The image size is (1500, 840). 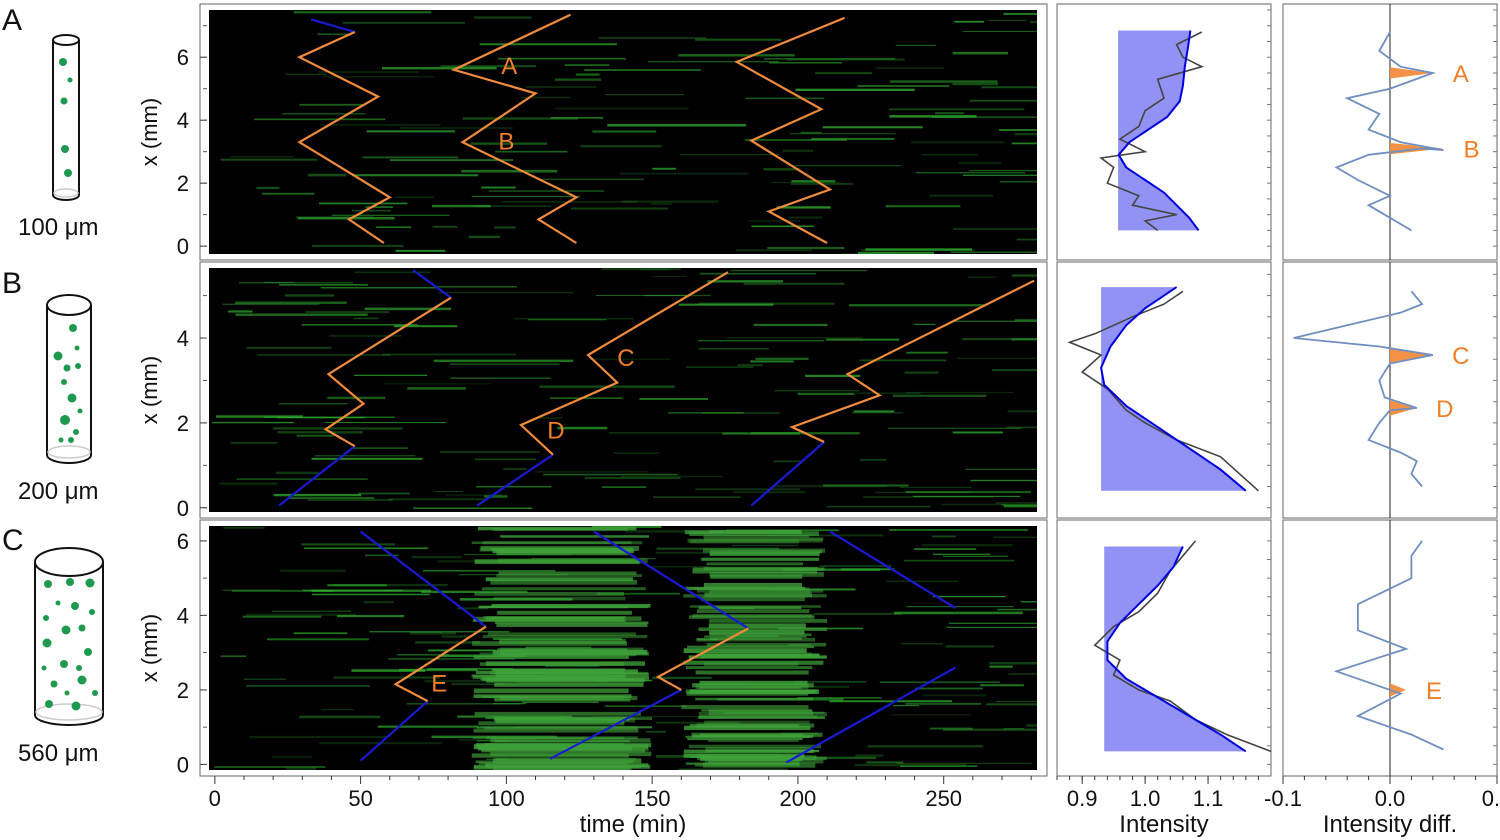 What do you see at coordinates (183, 246) in the screenshot?
I see `y-tick-label: 0` at bounding box center [183, 246].